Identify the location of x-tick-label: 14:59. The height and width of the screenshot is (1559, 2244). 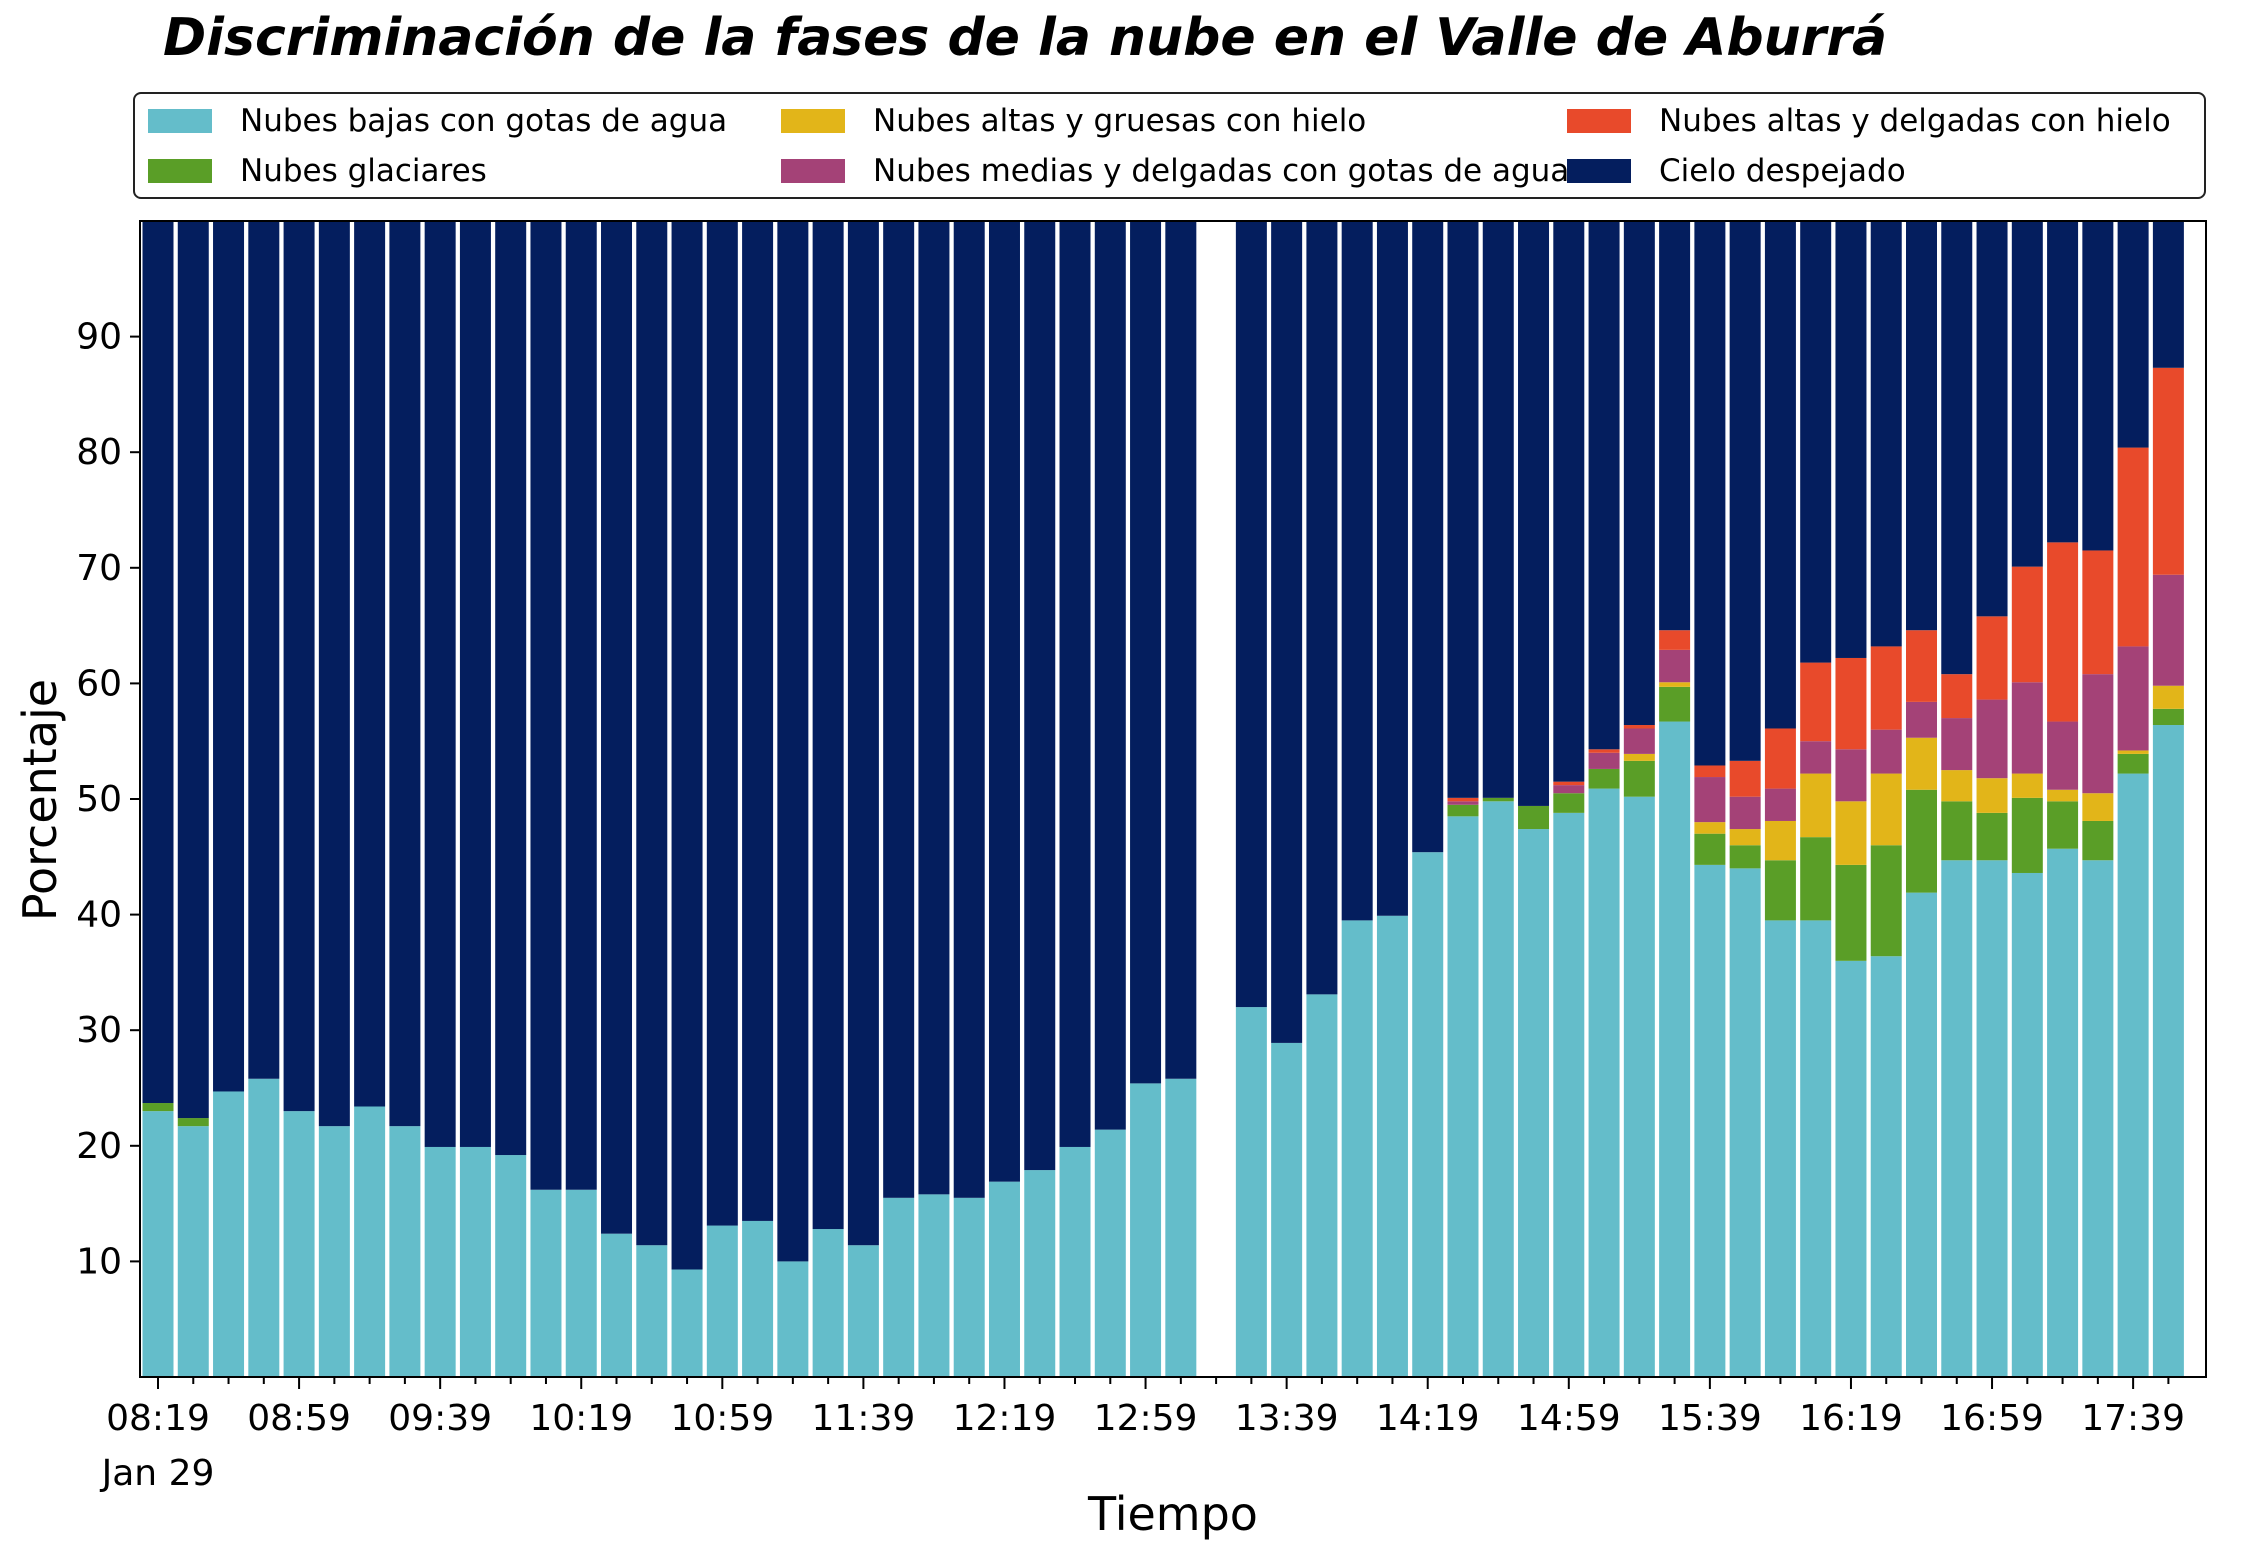
(1569, 1418).